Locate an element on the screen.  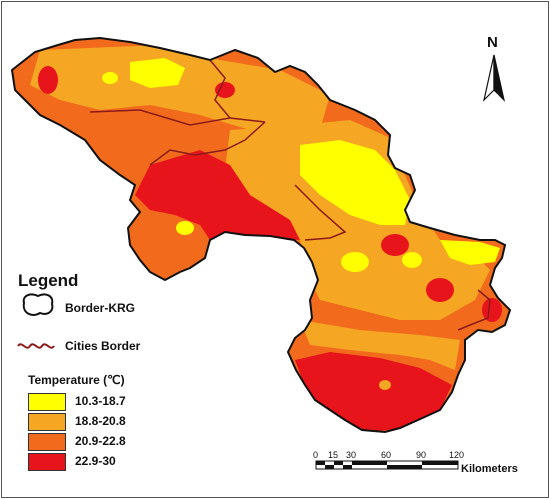
scale-tick-label: 30 is located at coordinates (351, 455).